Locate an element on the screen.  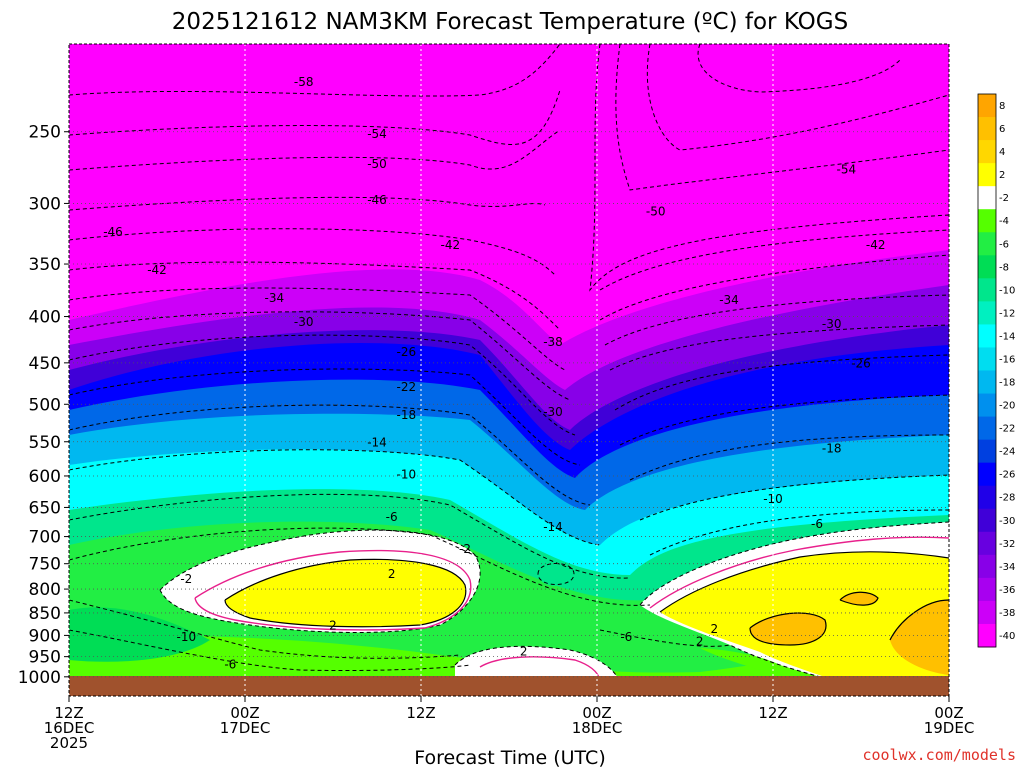
ground-terrain is located at coordinates (509, 686).